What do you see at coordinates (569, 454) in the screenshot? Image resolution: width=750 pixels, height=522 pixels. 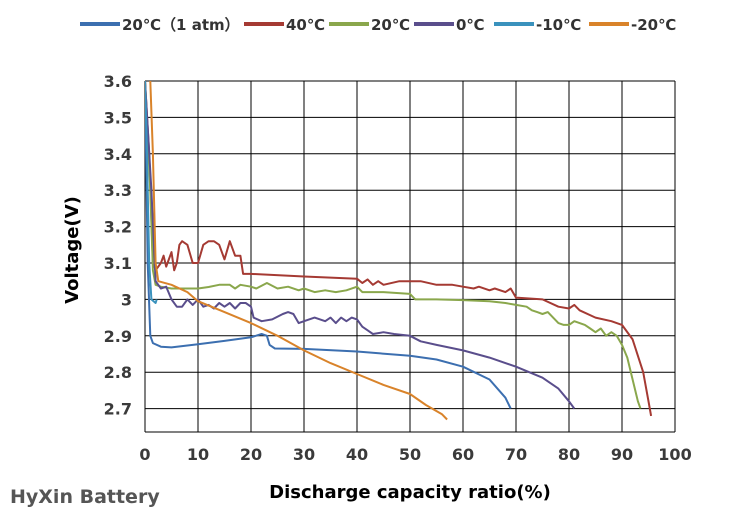 I see `x-tick-label-8: 80` at bounding box center [569, 454].